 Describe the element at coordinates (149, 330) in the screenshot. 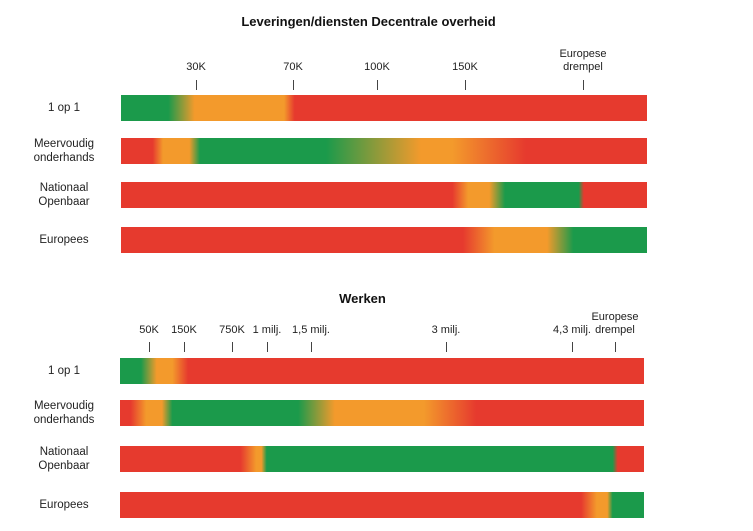

I see `tick-label-50k: 50K` at that location.